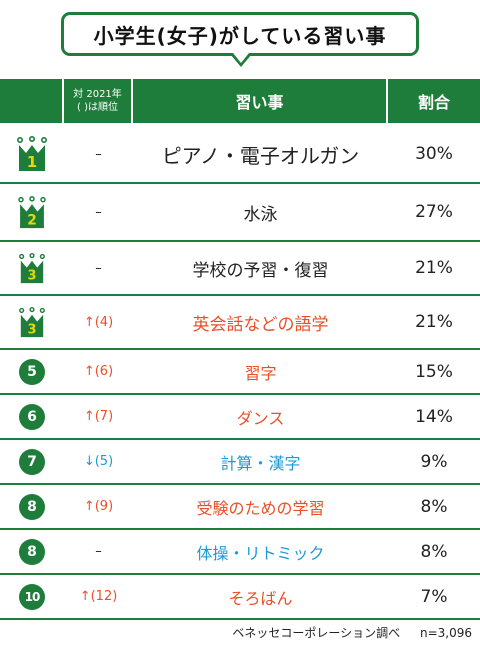 The image size is (480, 655). I want to click on title-pointer-inner, so click(241, 58).